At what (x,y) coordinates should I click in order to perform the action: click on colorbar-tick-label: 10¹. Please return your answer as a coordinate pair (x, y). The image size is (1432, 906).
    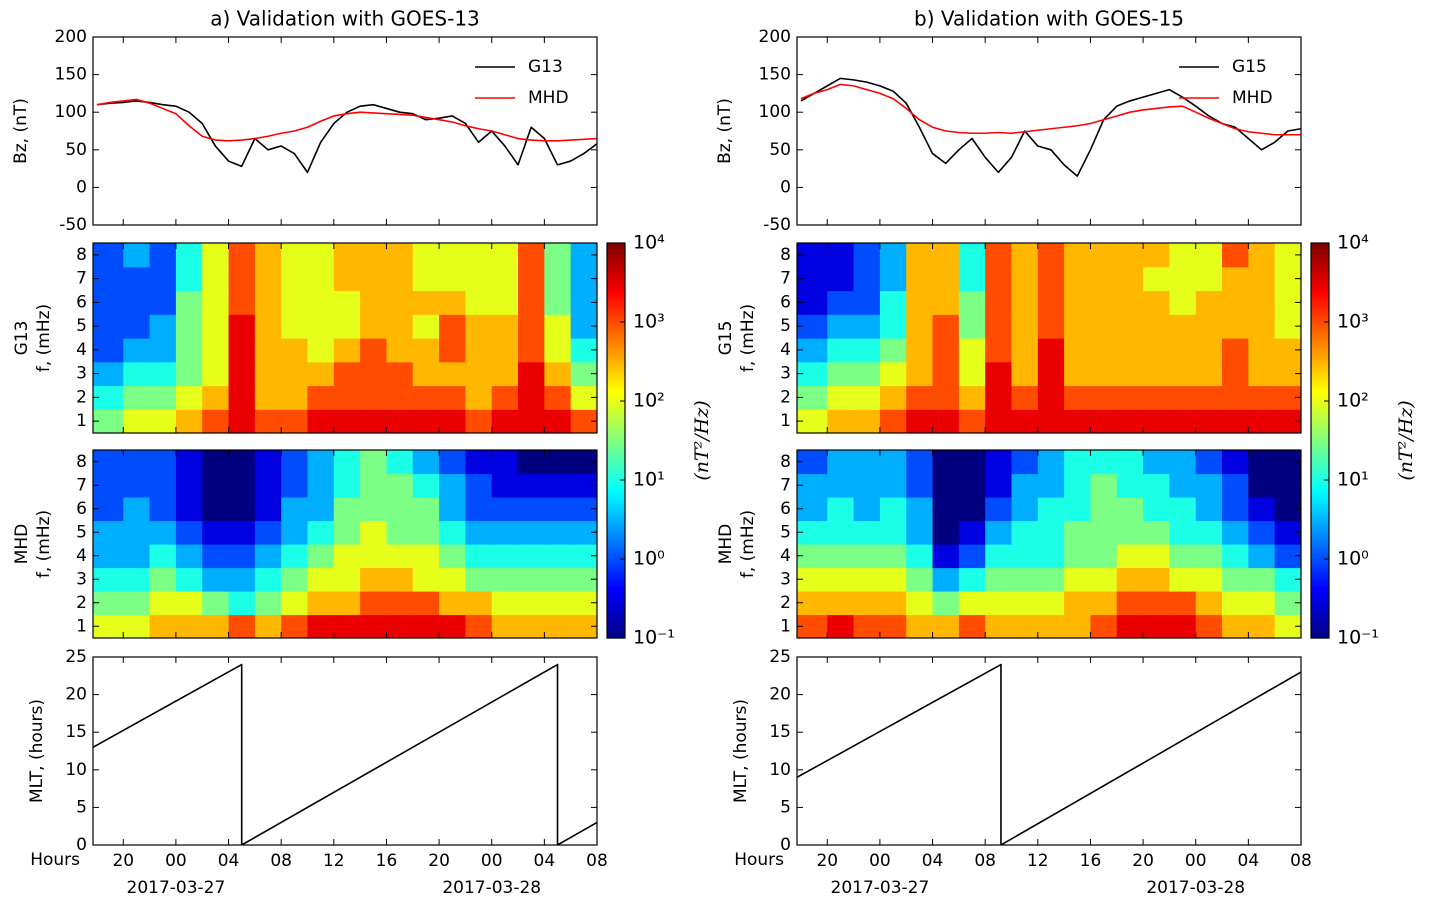
    Looking at the image, I should click on (1353, 480).